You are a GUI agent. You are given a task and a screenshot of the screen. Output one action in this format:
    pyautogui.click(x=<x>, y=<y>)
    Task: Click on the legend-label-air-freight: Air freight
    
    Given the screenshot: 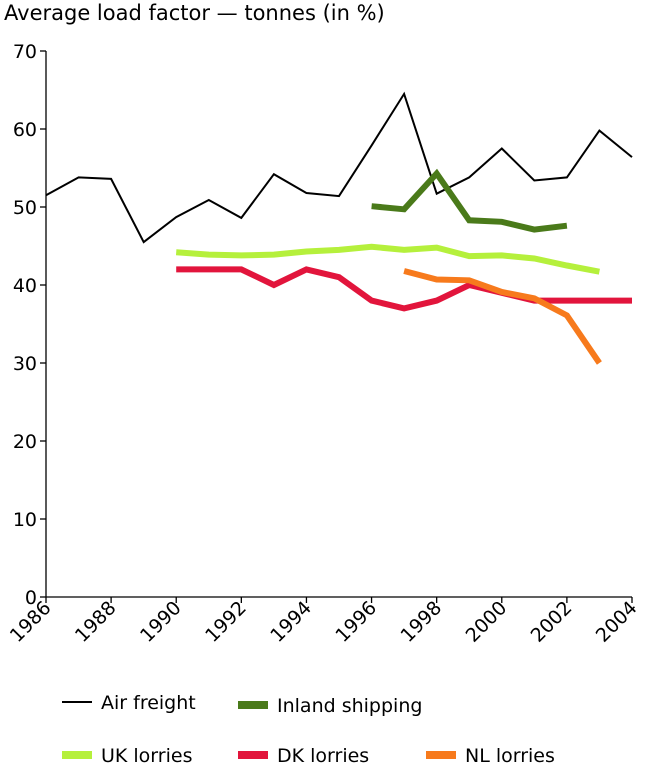 What is the action you would take?
    pyautogui.click(x=148, y=703)
    